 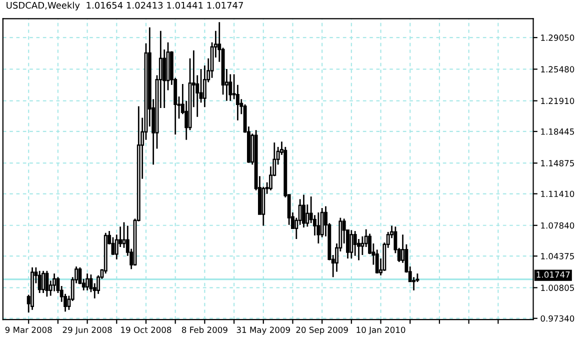 I want to click on y-tick-label: 1.14875, so click(x=557, y=163).